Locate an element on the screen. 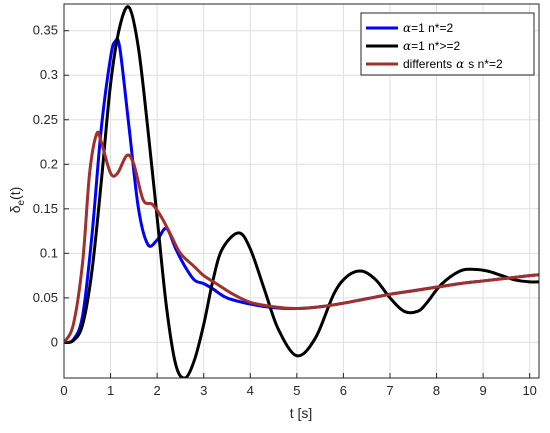 This screenshot has height=433, width=550. legend-entry-1-label: =1 n*=2 is located at coordinates (432, 28).